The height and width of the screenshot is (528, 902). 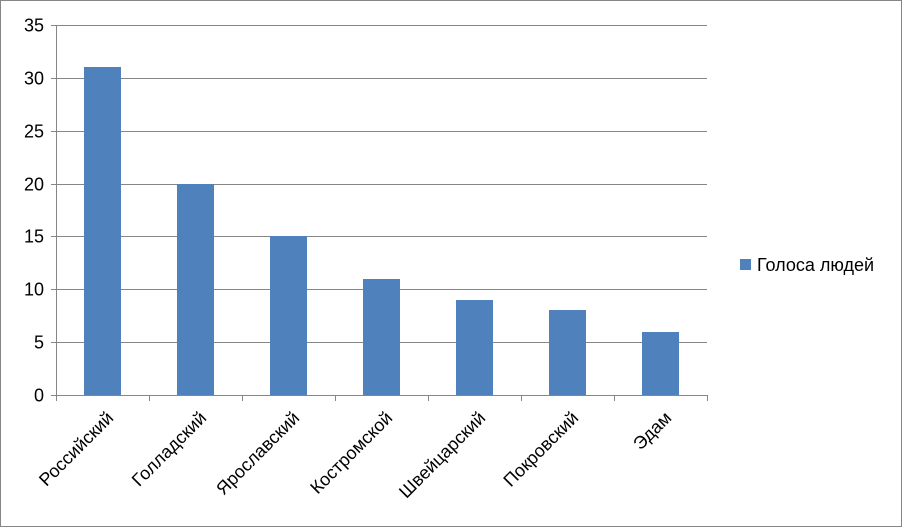 What do you see at coordinates (745, 264) in the screenshot?
I see `legend-swatch` at bounding box center [745, 264].